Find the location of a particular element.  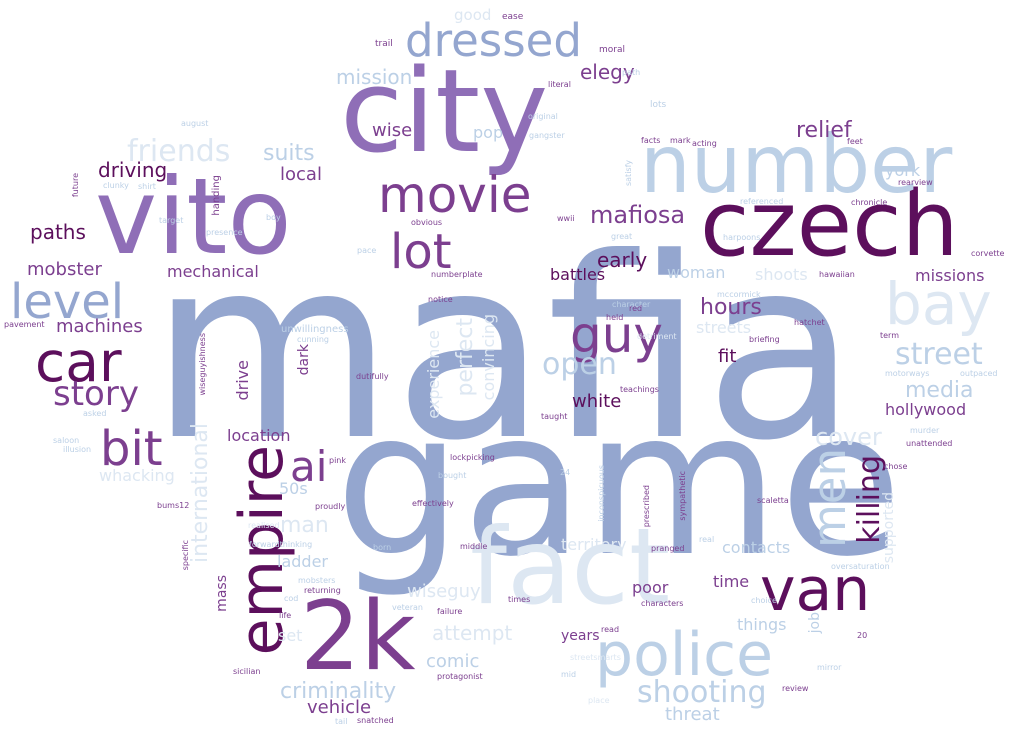

word-mccormick: mccormick is located at coordinates (739, 294).